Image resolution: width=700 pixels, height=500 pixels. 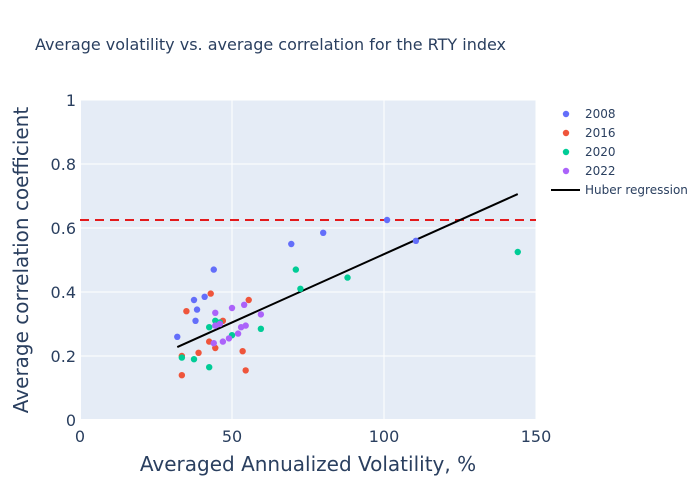 I want to click on x-axis-title: Averaged Annualized Volatility, %, so click(x=308, y=464).